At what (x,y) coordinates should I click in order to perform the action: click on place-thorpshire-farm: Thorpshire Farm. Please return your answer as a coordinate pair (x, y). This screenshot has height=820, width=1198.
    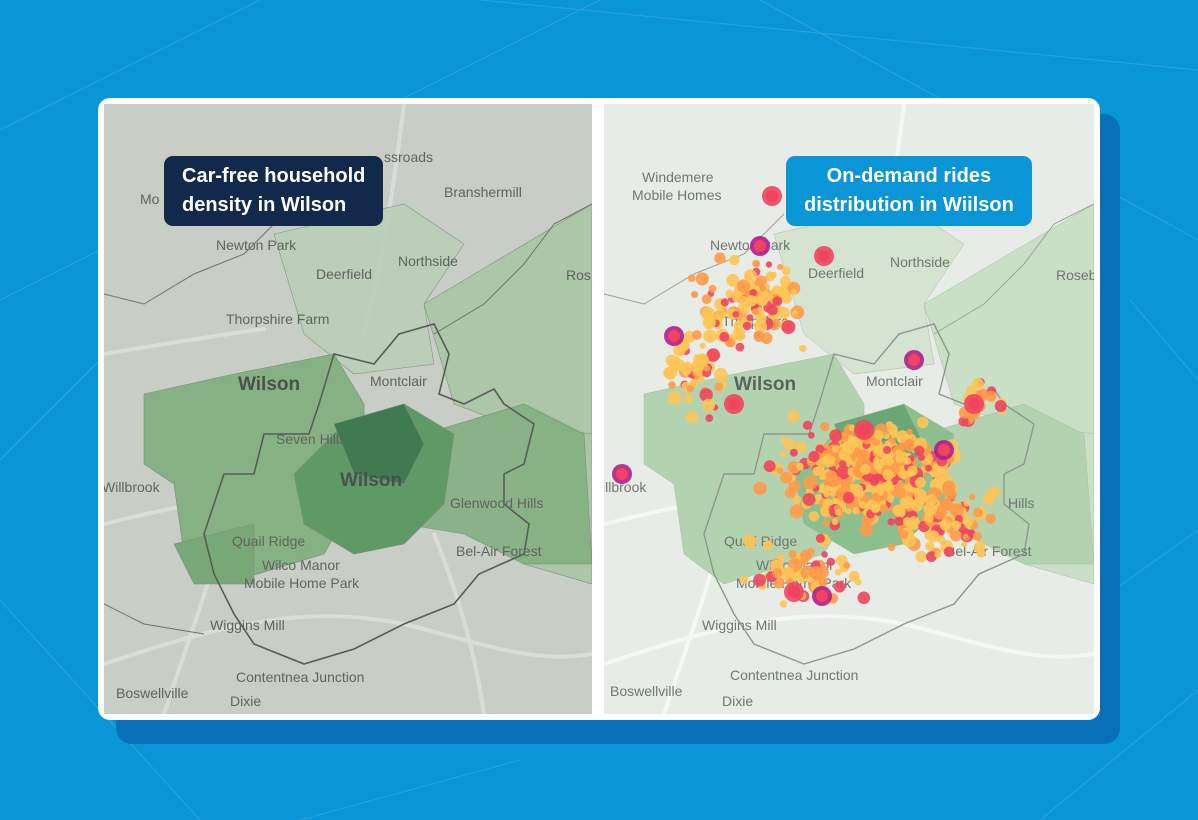
    Looking at the image, I should click on (277, 319).